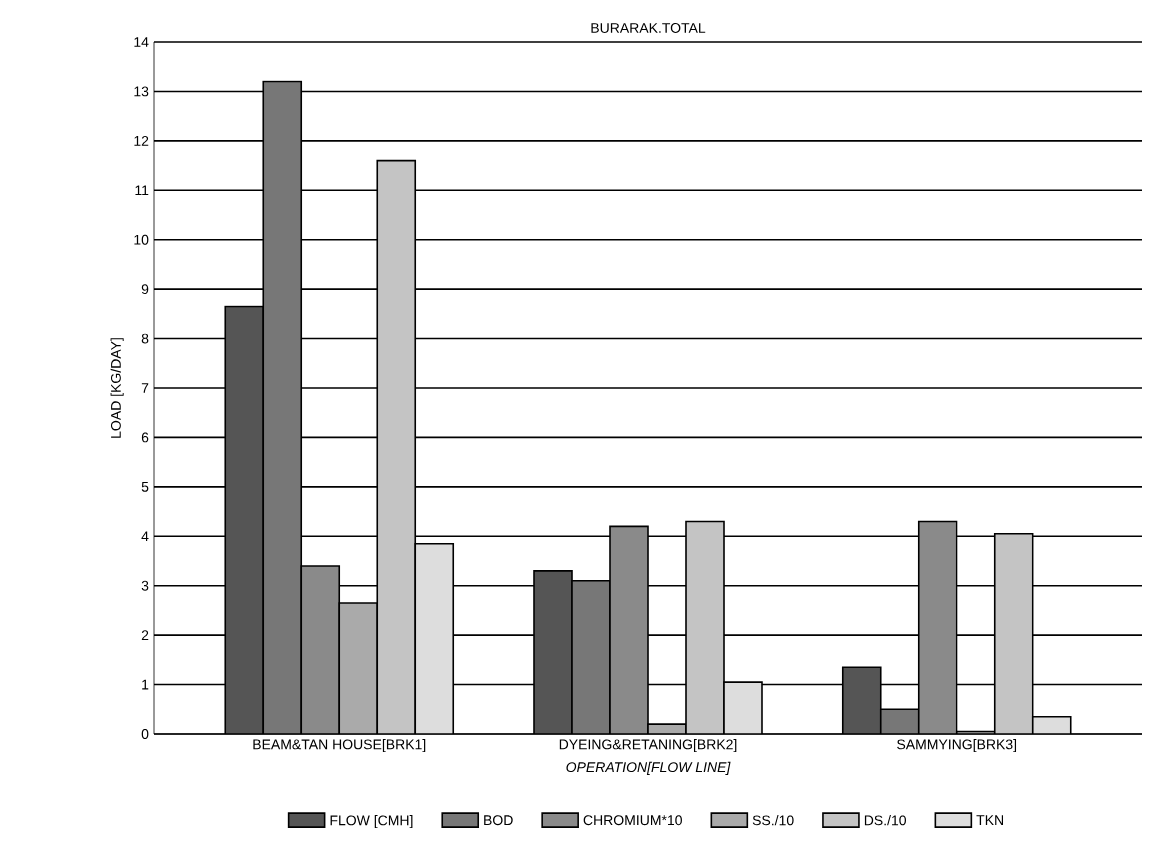 The width and height of the screenshot is (1164, 858). Describe the element at coordinates (371, 822) in the screenshot. I see `legend-label: FLOW [CMH]` at that location.